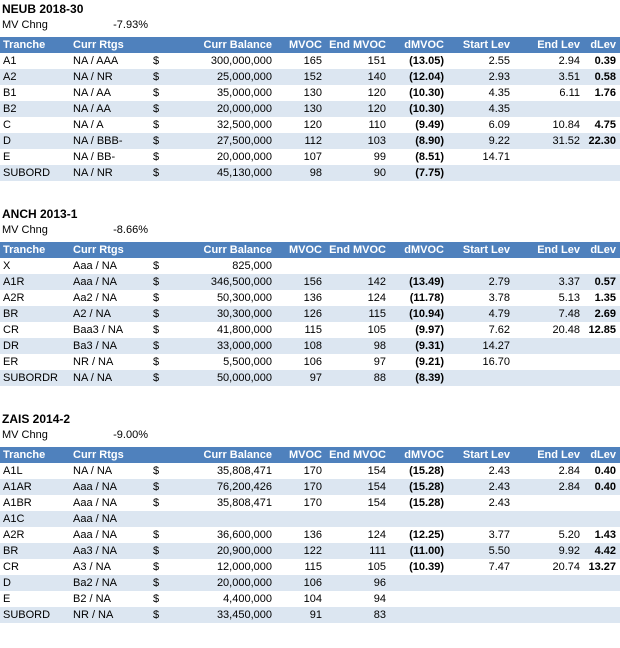  Describe the element at coordinates (211, 487) in the screenshot. I see `cell-curr-balance: $76,200,426` at that location.